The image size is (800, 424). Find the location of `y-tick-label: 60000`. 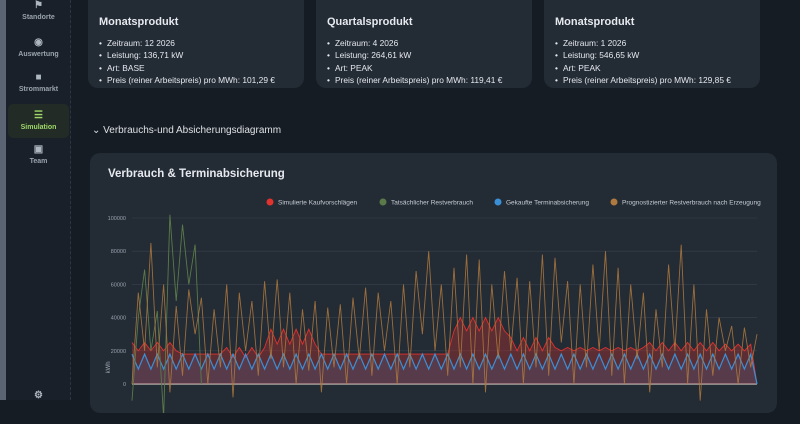

y-tick-label: 60000 is located at coordinates (118, 285).